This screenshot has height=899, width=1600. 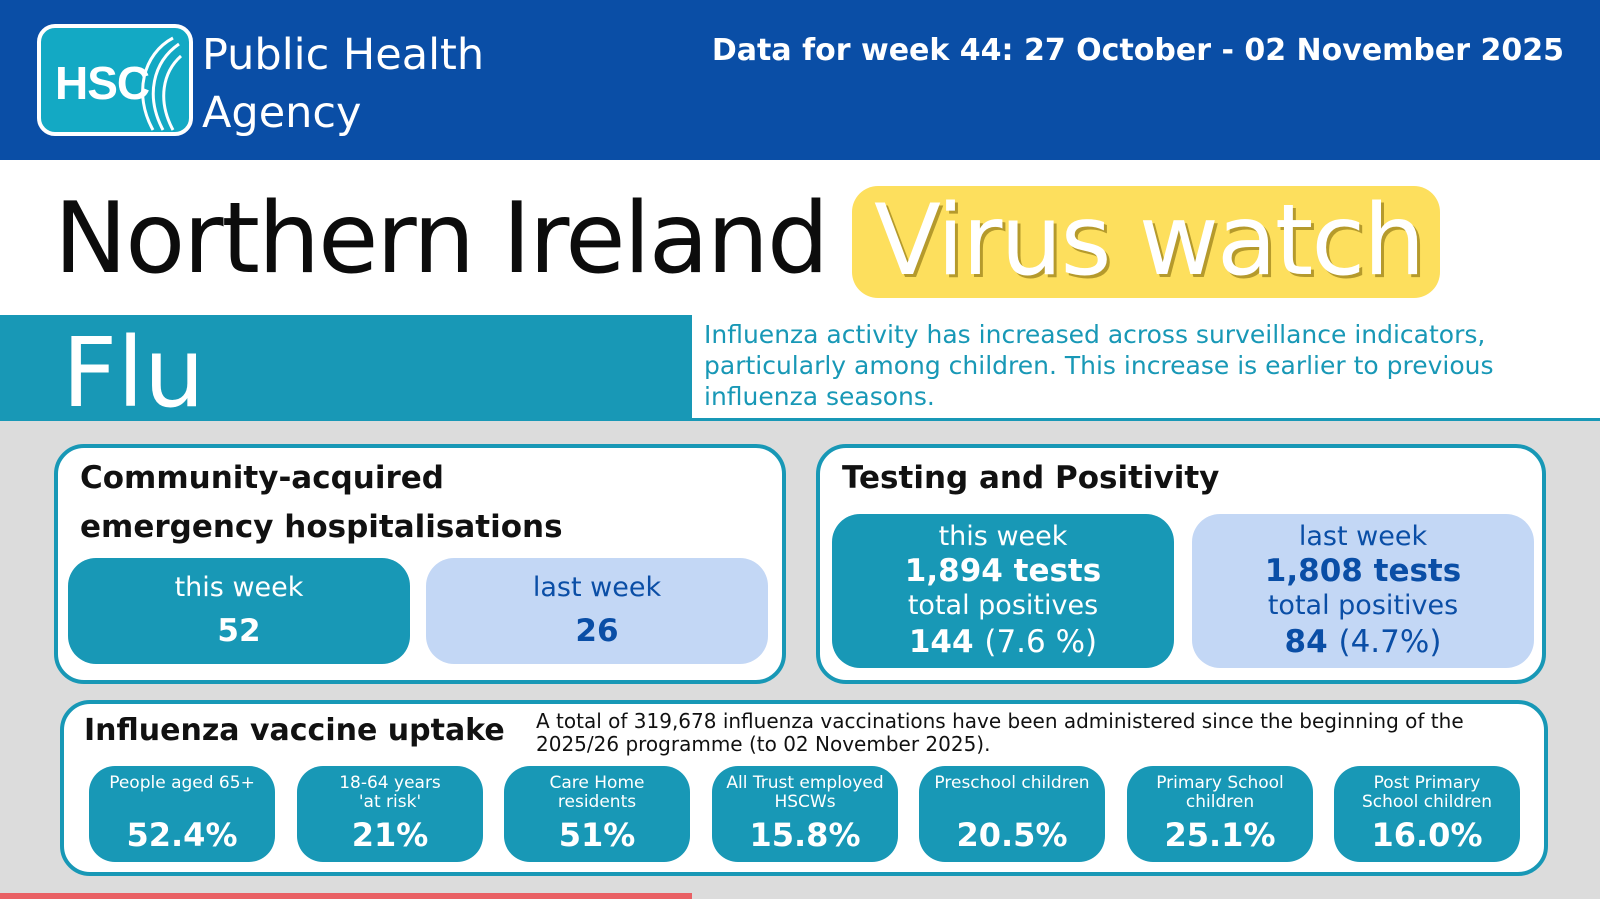 I want to click on hosp-this-week-tile: this week 52, so click(x=239, y=611).